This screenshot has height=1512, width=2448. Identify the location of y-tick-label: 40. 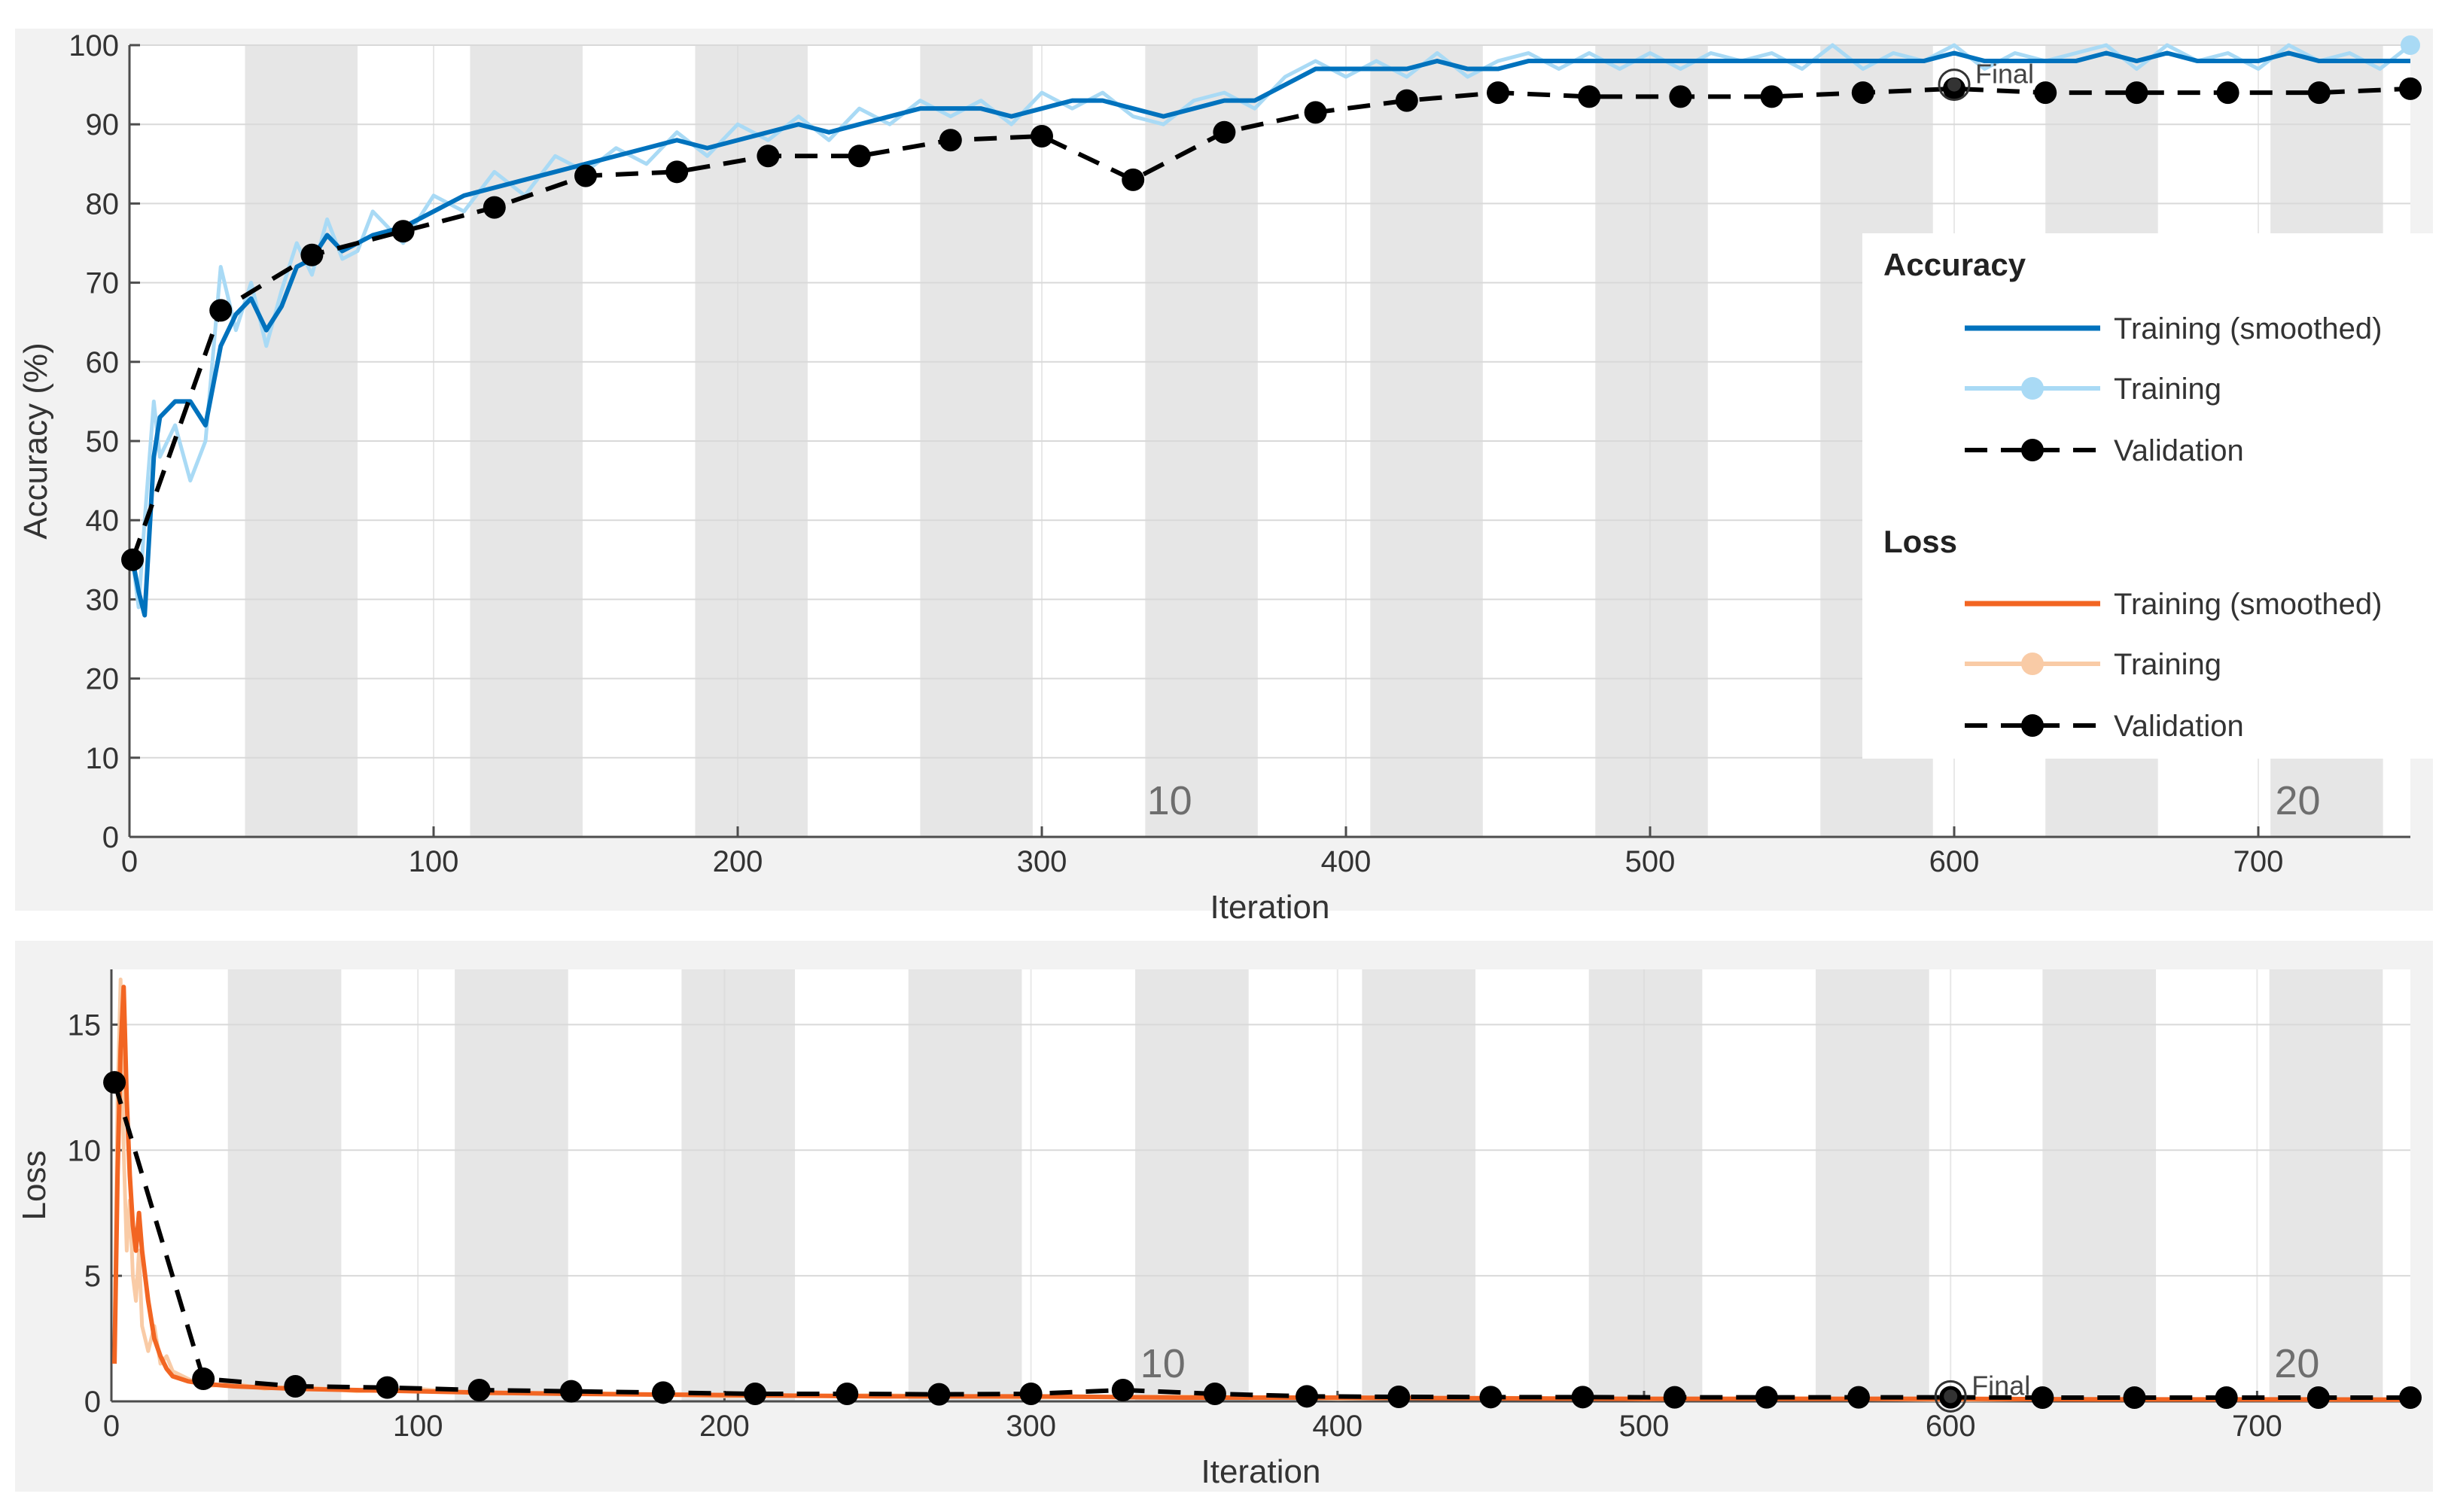
(103, 521).